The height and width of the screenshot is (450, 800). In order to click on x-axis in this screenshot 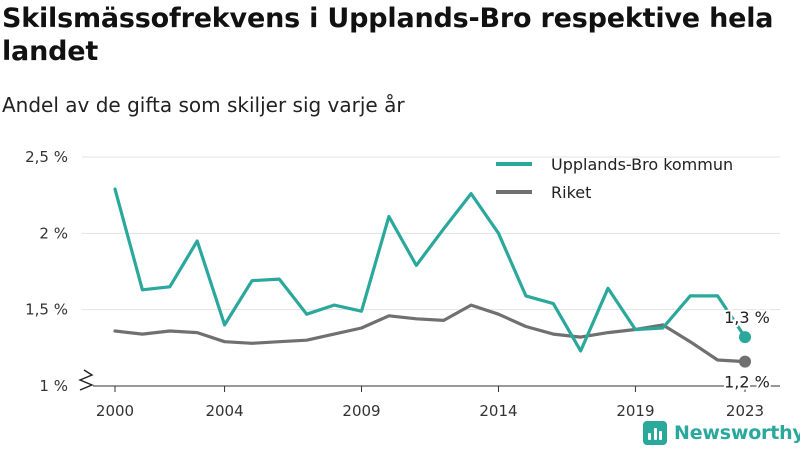, I will do `click(429, 380)`.